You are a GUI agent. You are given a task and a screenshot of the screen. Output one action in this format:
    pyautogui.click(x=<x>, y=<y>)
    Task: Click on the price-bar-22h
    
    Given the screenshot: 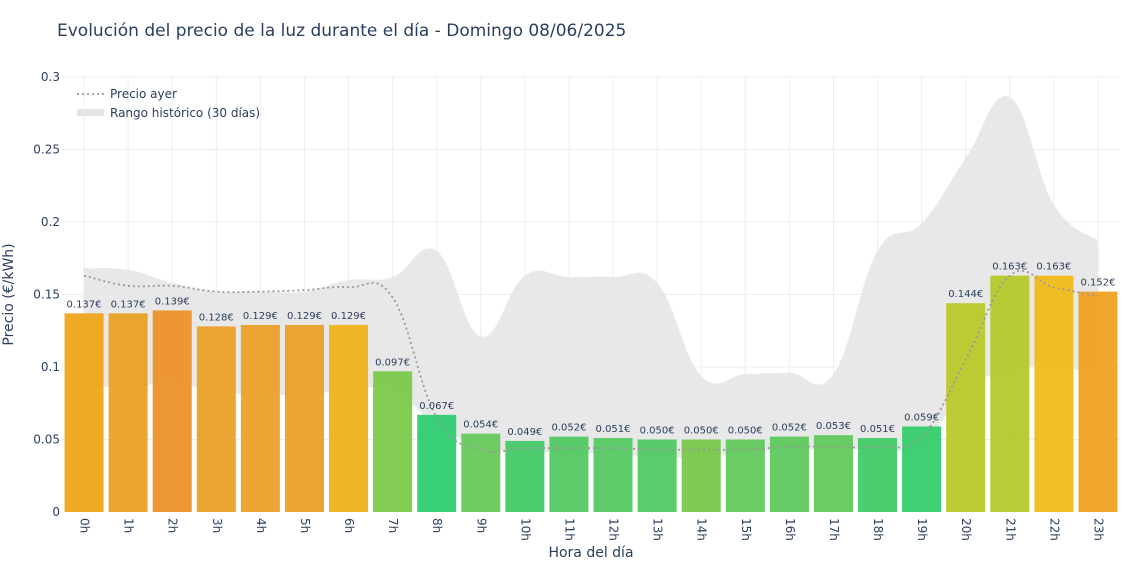 What is the action you would take?
    pyautogui.click(x=1054, y=393)
    